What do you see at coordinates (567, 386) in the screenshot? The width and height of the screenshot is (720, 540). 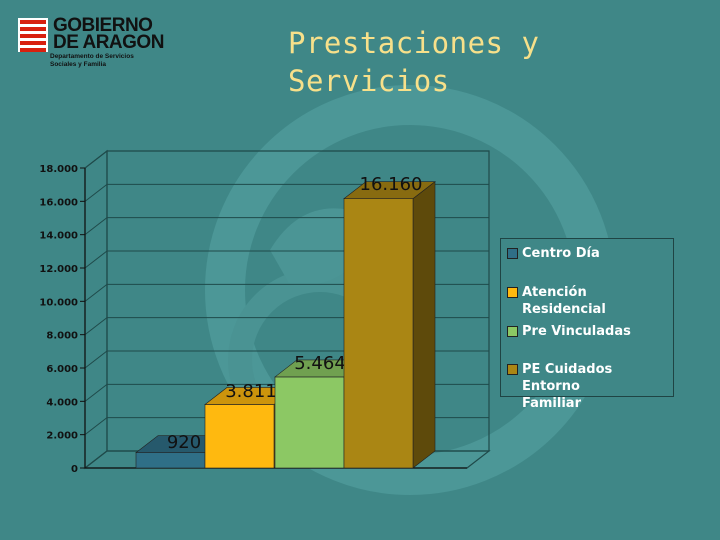 I see `legend-label: PE Cuidados Entorno Familiar` at bounding box center [567, 386].